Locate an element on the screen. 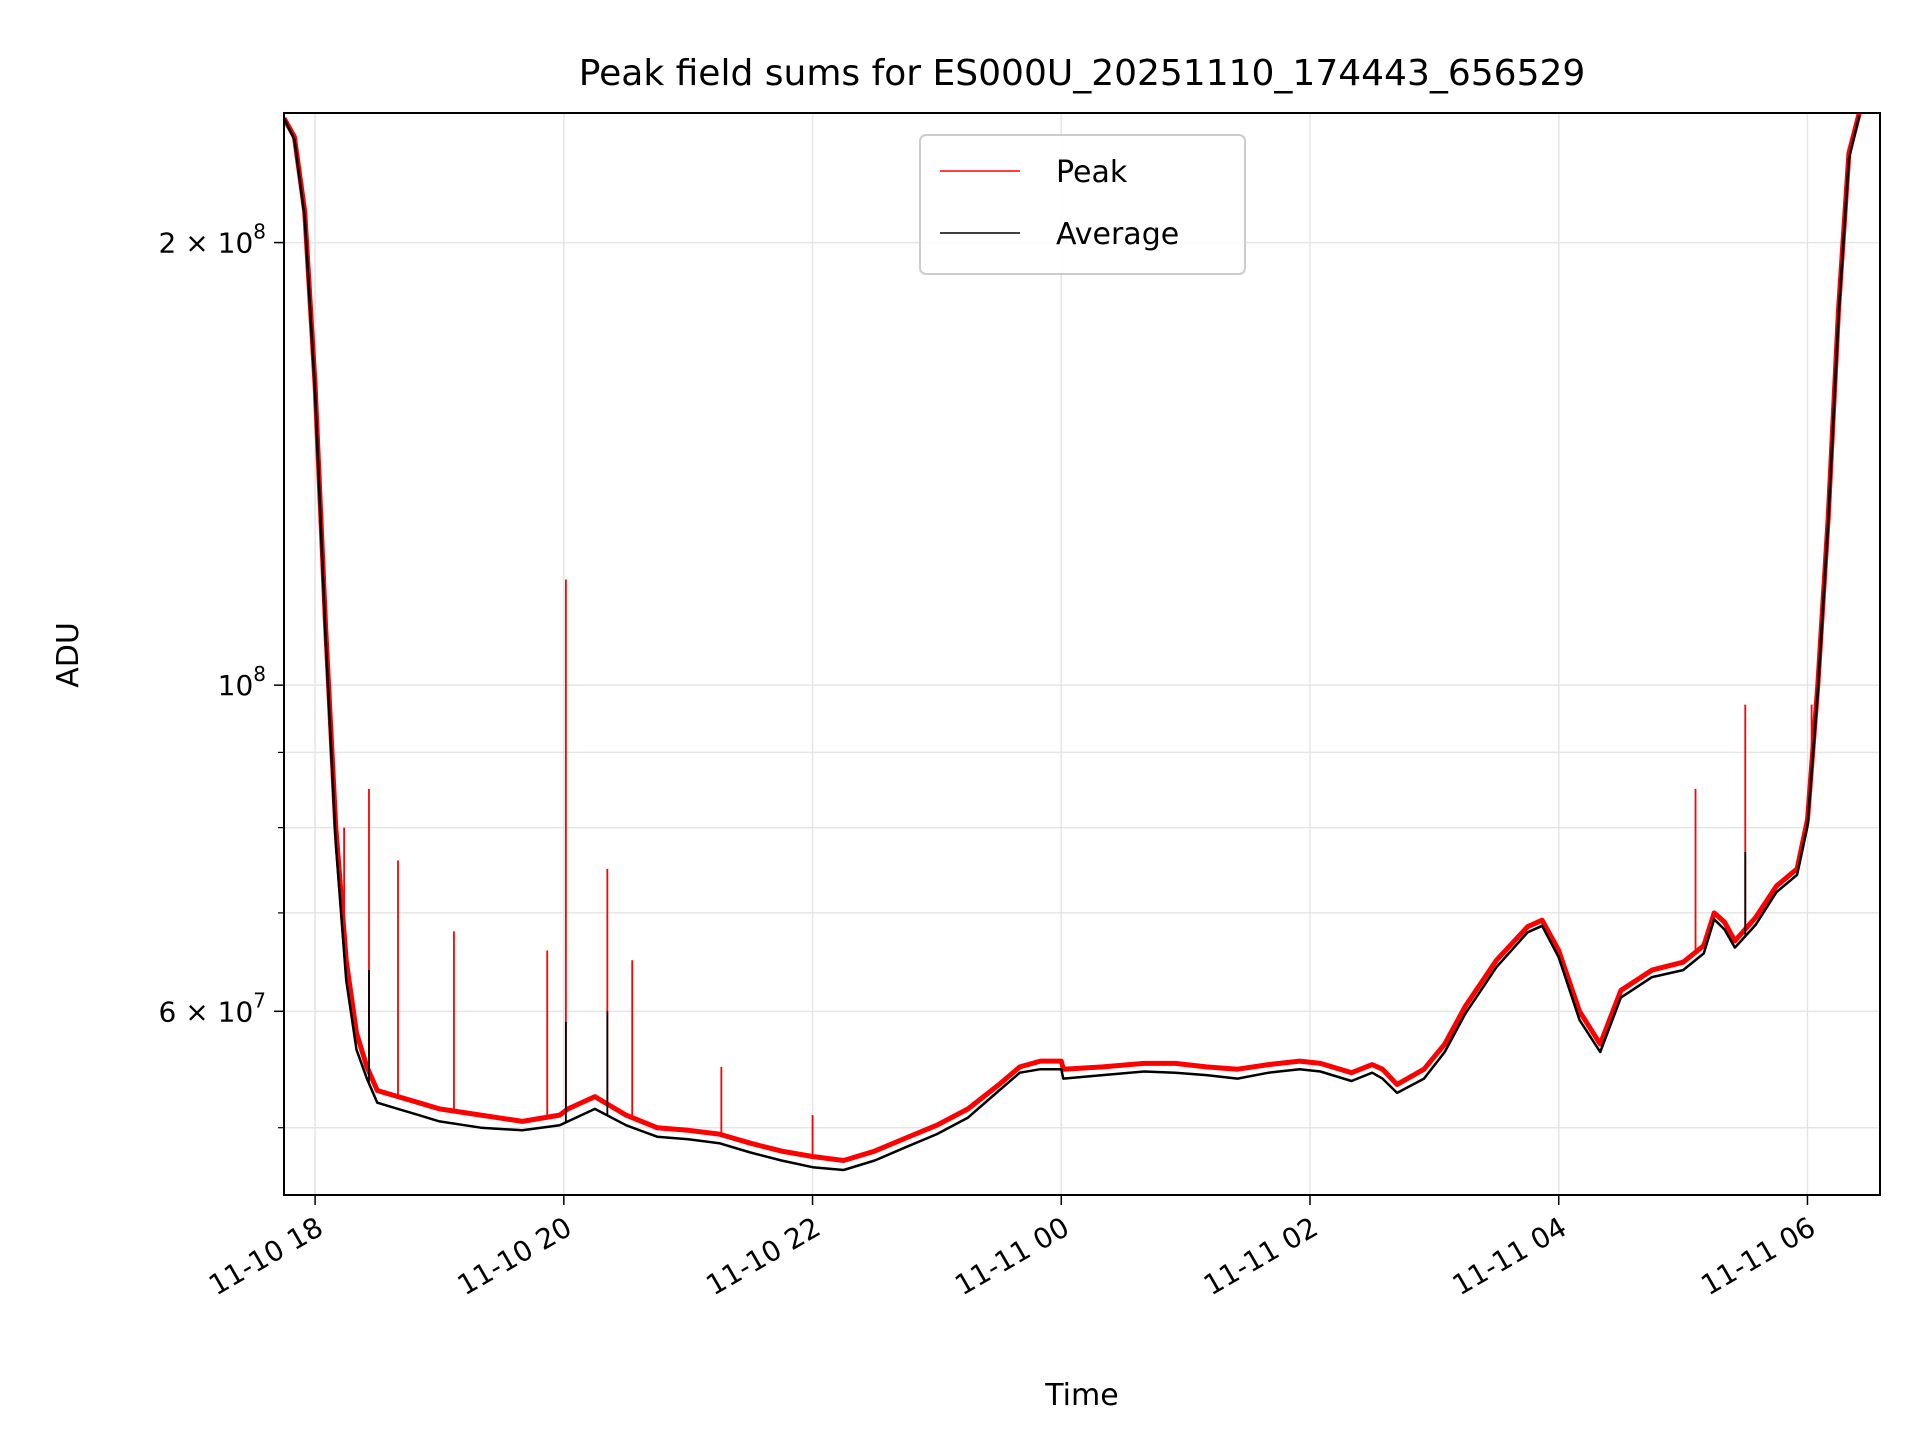  legend-label-average: Average is located at coordinates (1117, 234).